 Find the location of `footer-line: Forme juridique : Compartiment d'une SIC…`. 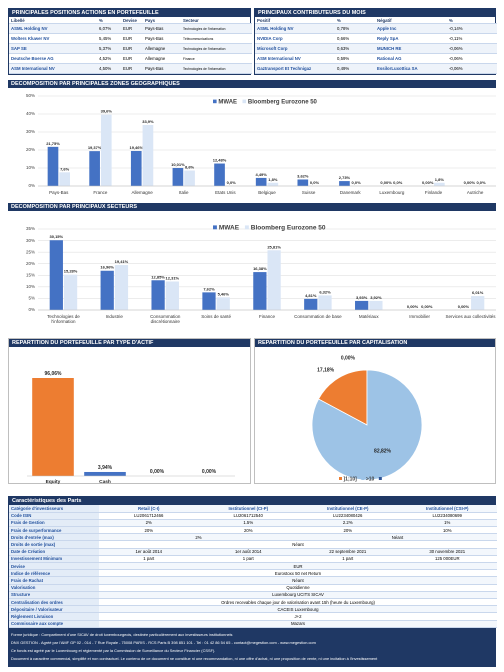

footer-line: Forme juridique : Compartiment d'une SIC… is located at coordinates (122, 634).